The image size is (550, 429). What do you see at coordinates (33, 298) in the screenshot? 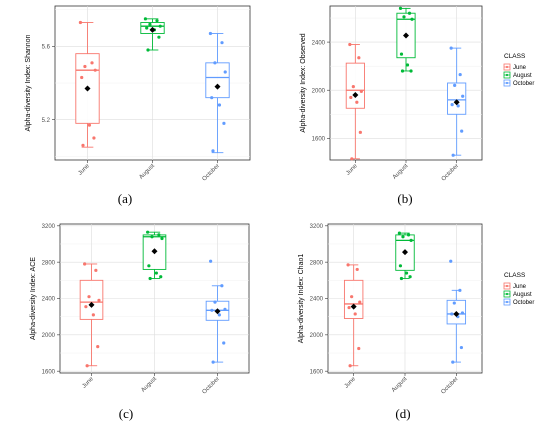
I see `y-axis-label: Alpha-diversity Index: ACE` at bounding box center [33, 298].